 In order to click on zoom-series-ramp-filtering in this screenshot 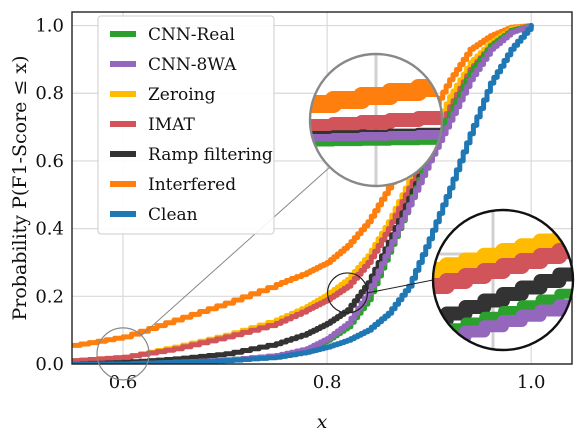, I will do `click(503, 297)`.